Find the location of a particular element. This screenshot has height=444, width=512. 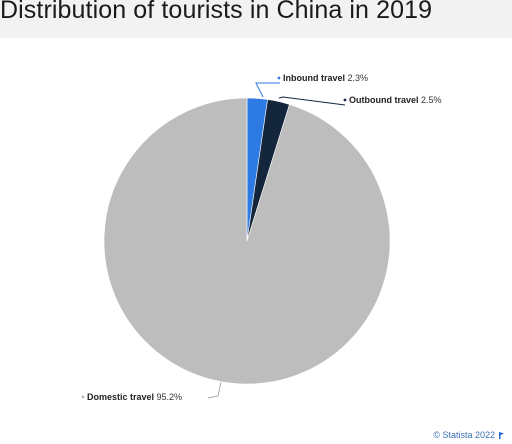

data-label-name: Domestic travel is located at coordinates (120, 397).